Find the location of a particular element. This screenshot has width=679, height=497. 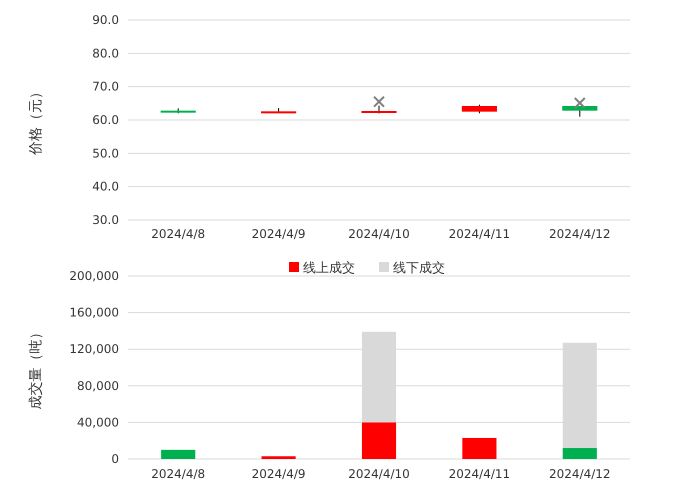

y-tick-label: 160,000 is located at coordinates (94, 313).